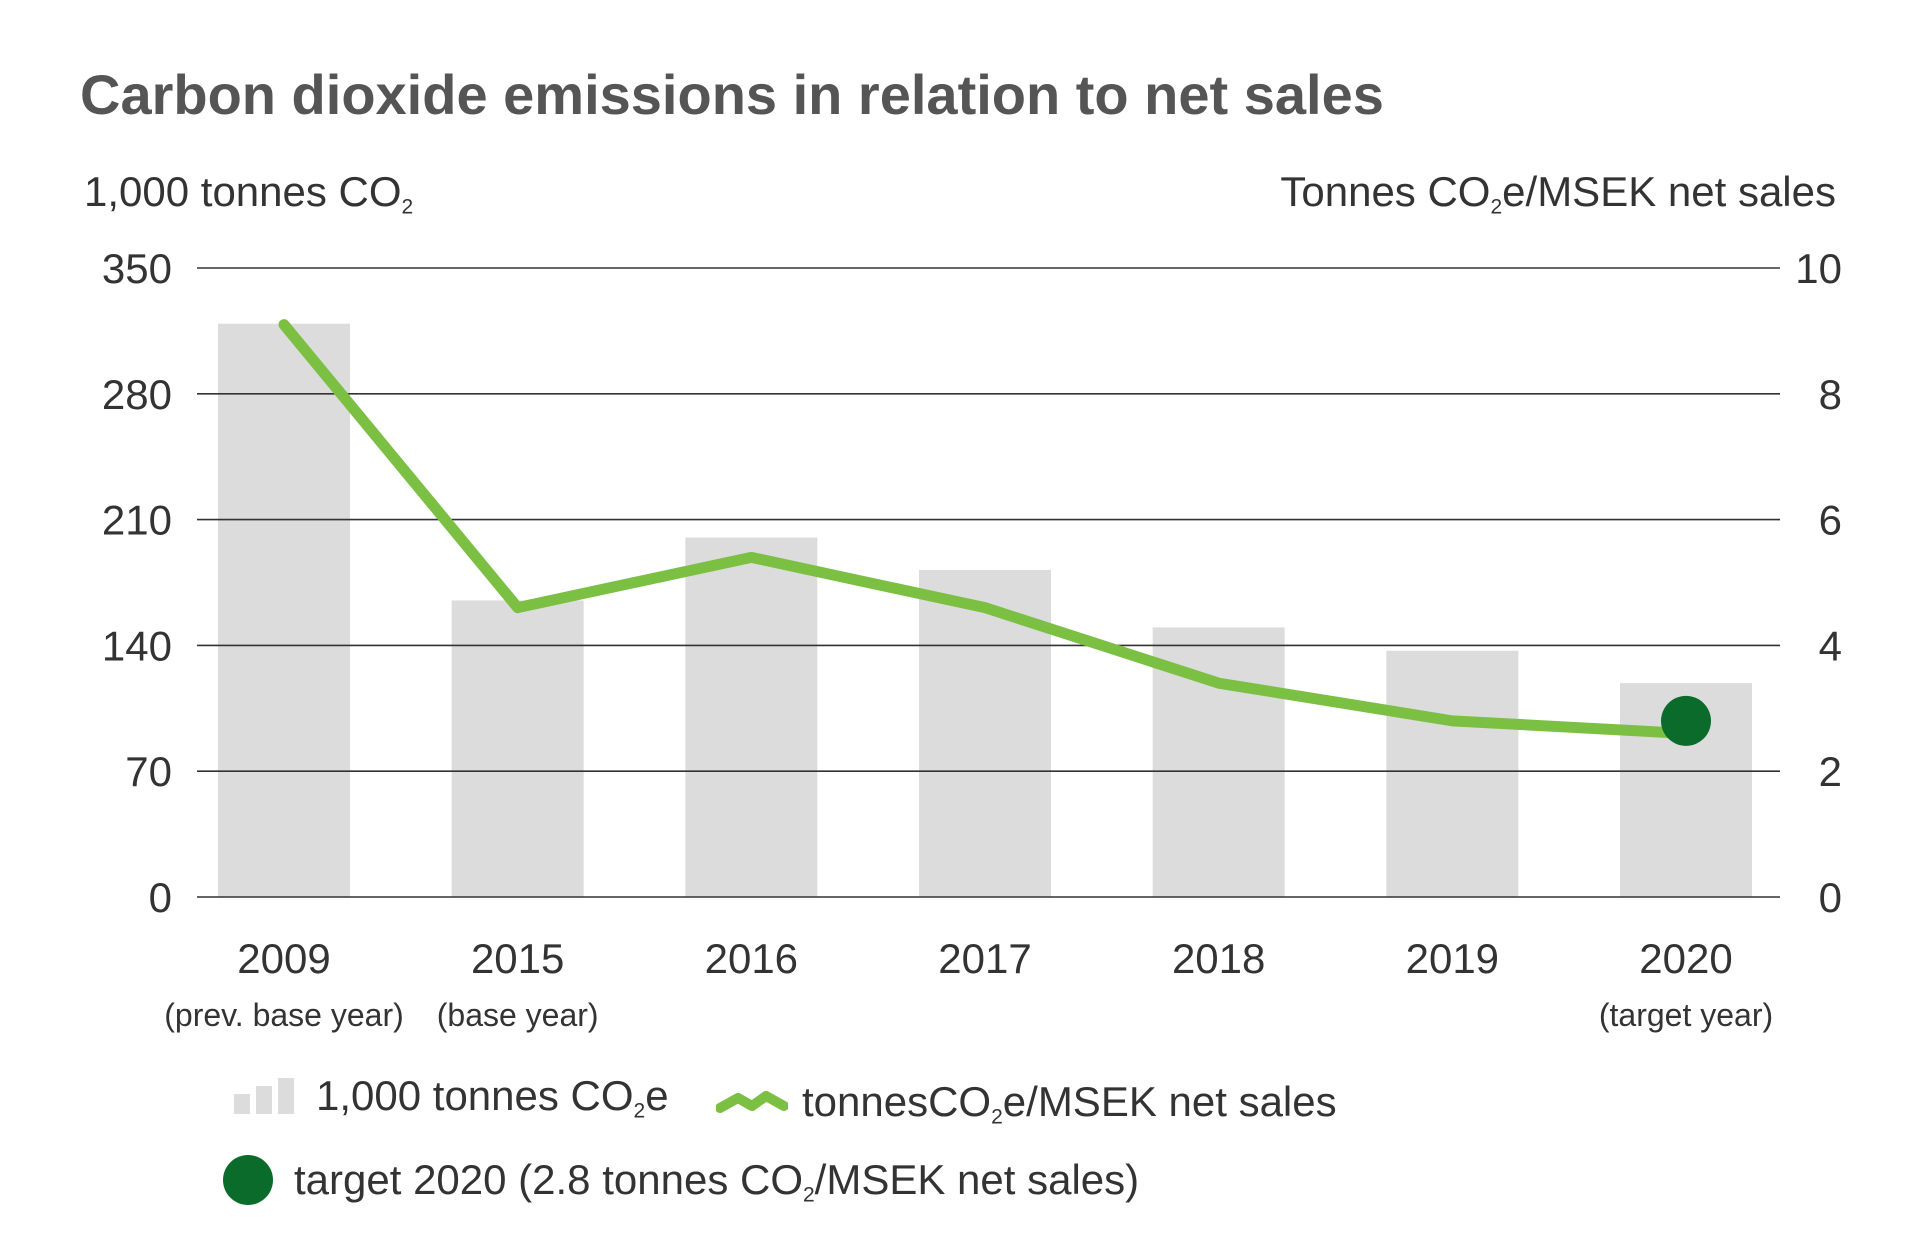 This screenshot has width=1920, height=1252. Describe the element at coordinates (137, 645) in the screenshot. I see `left-tick-label: 140` at that location.